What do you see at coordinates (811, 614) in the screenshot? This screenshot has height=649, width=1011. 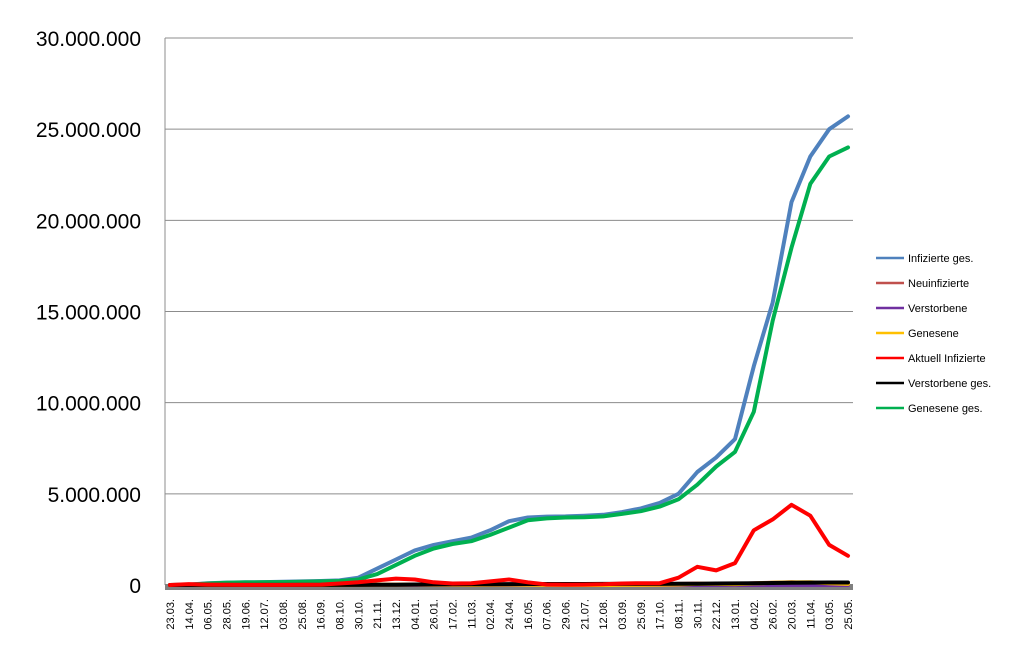 I see `x-tick-label: 11.04.` at bounding box center [811, 614].